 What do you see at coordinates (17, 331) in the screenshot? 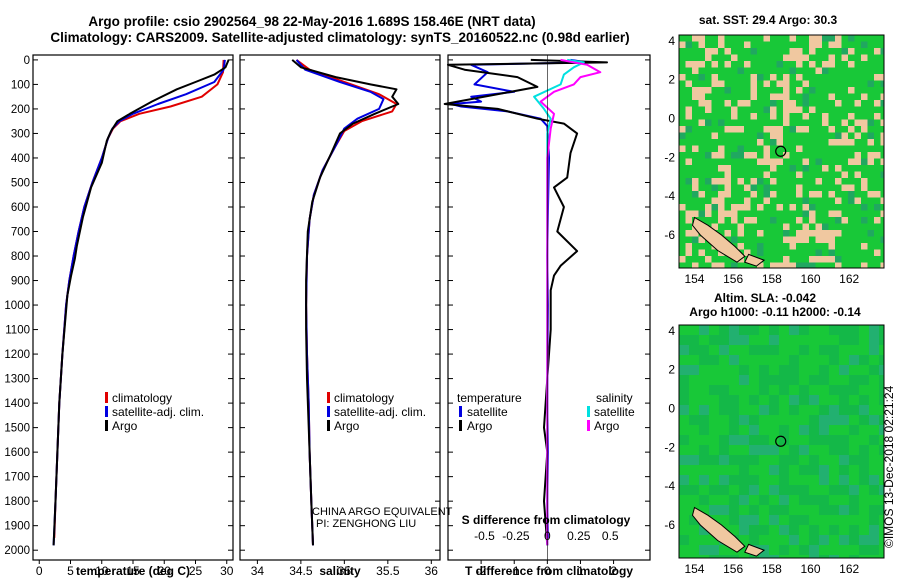
I see `depth-tick-label: 1100` at bounding box center [17, 331].